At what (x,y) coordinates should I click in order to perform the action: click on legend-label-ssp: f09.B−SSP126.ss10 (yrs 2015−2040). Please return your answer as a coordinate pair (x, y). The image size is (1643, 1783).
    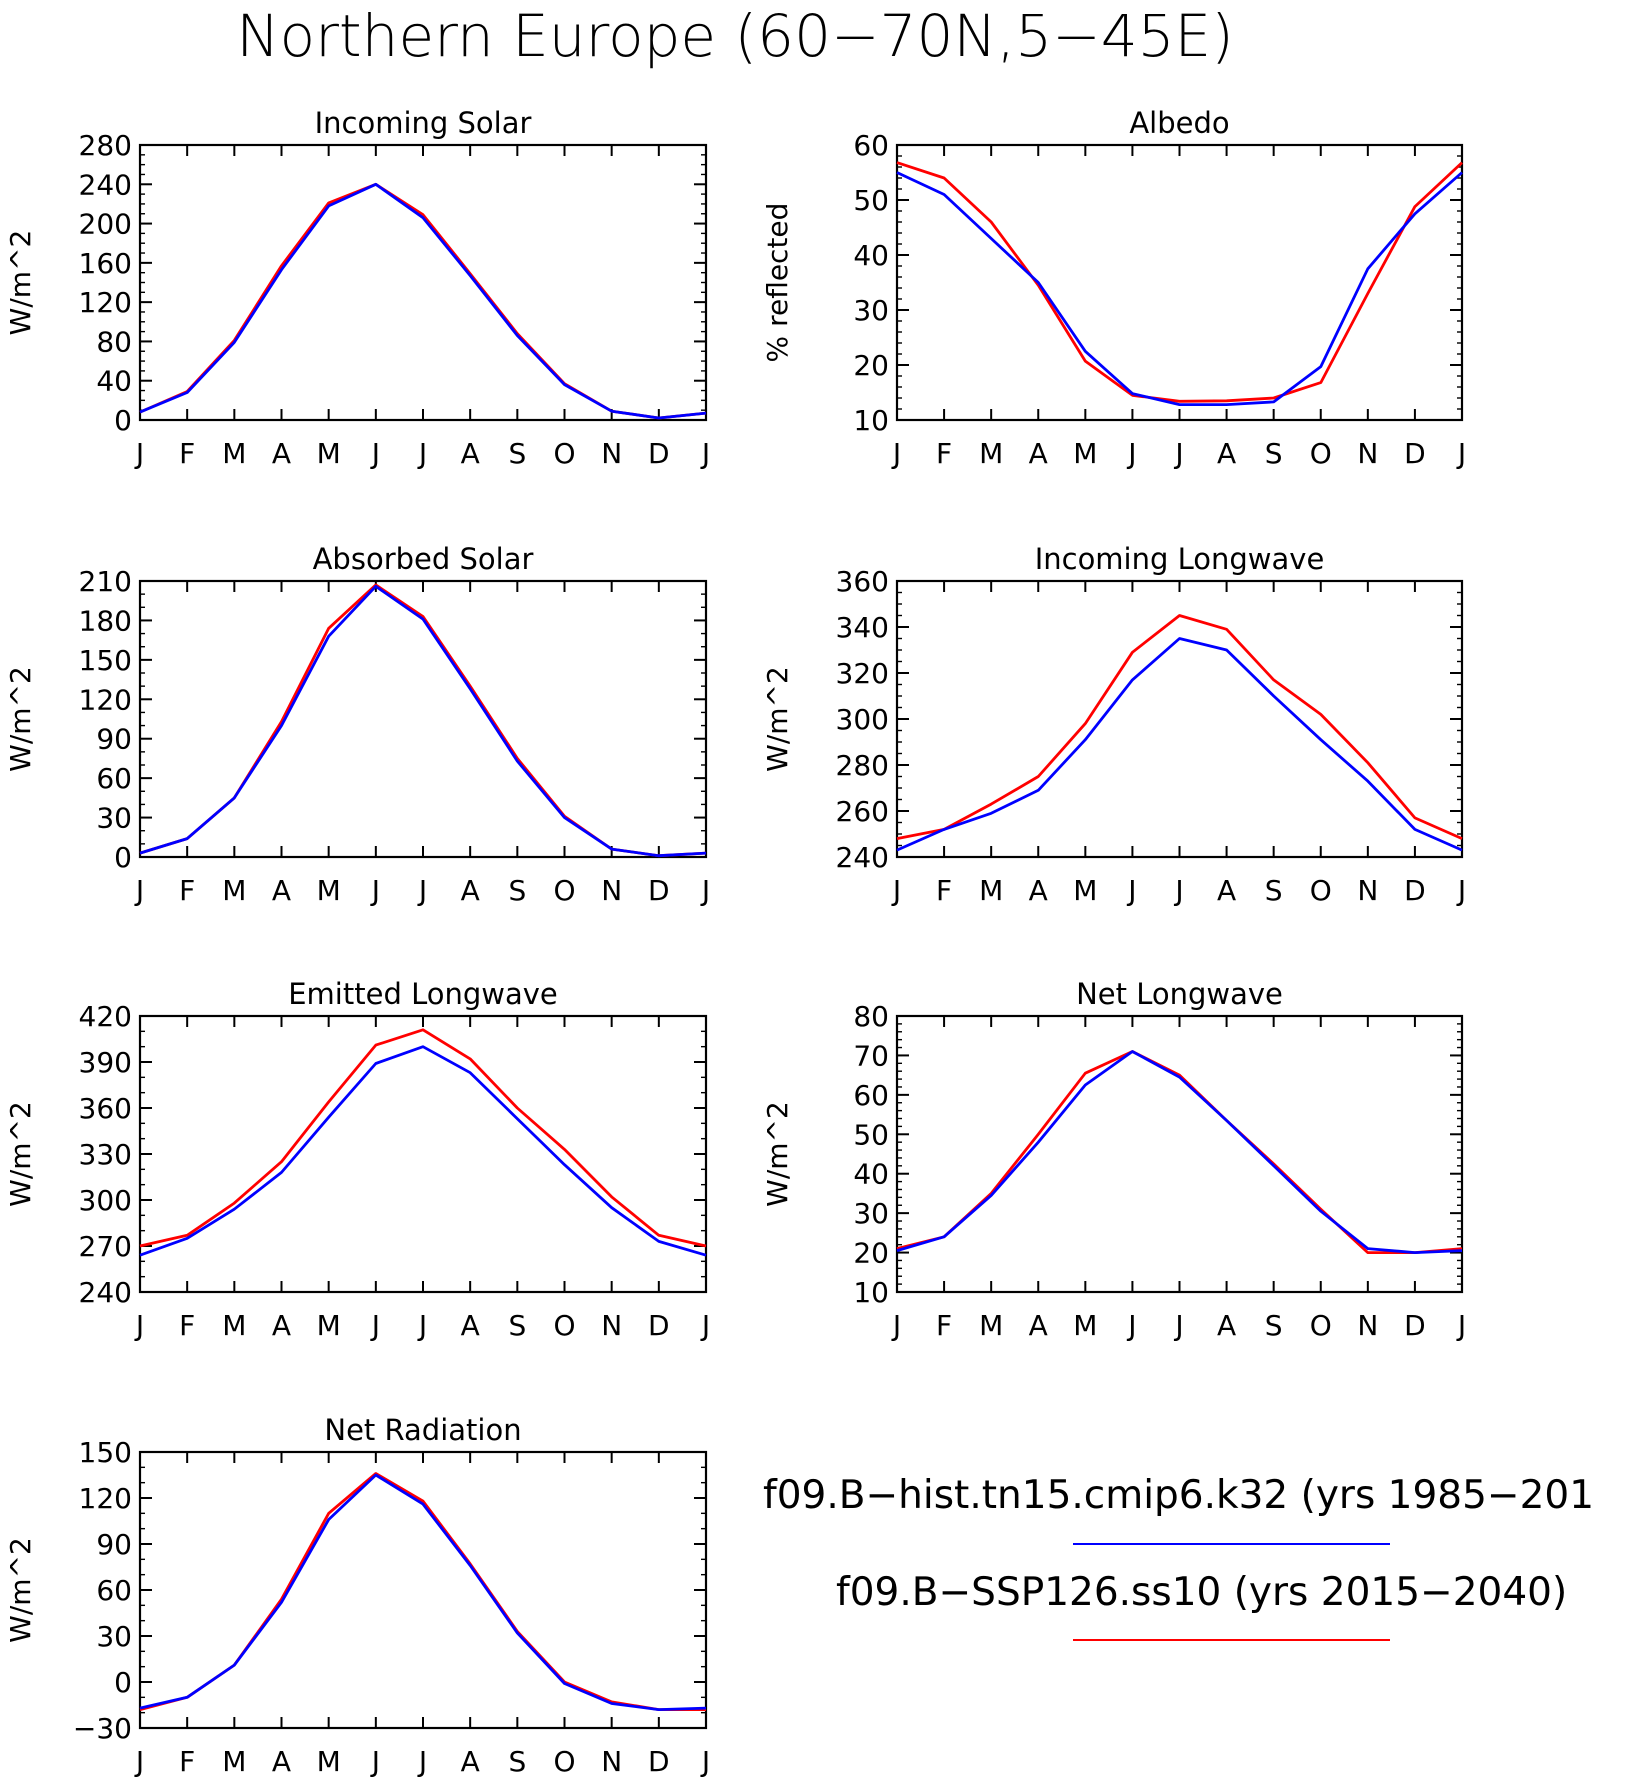
    Looking at the image, I should click on (1201, 1592).